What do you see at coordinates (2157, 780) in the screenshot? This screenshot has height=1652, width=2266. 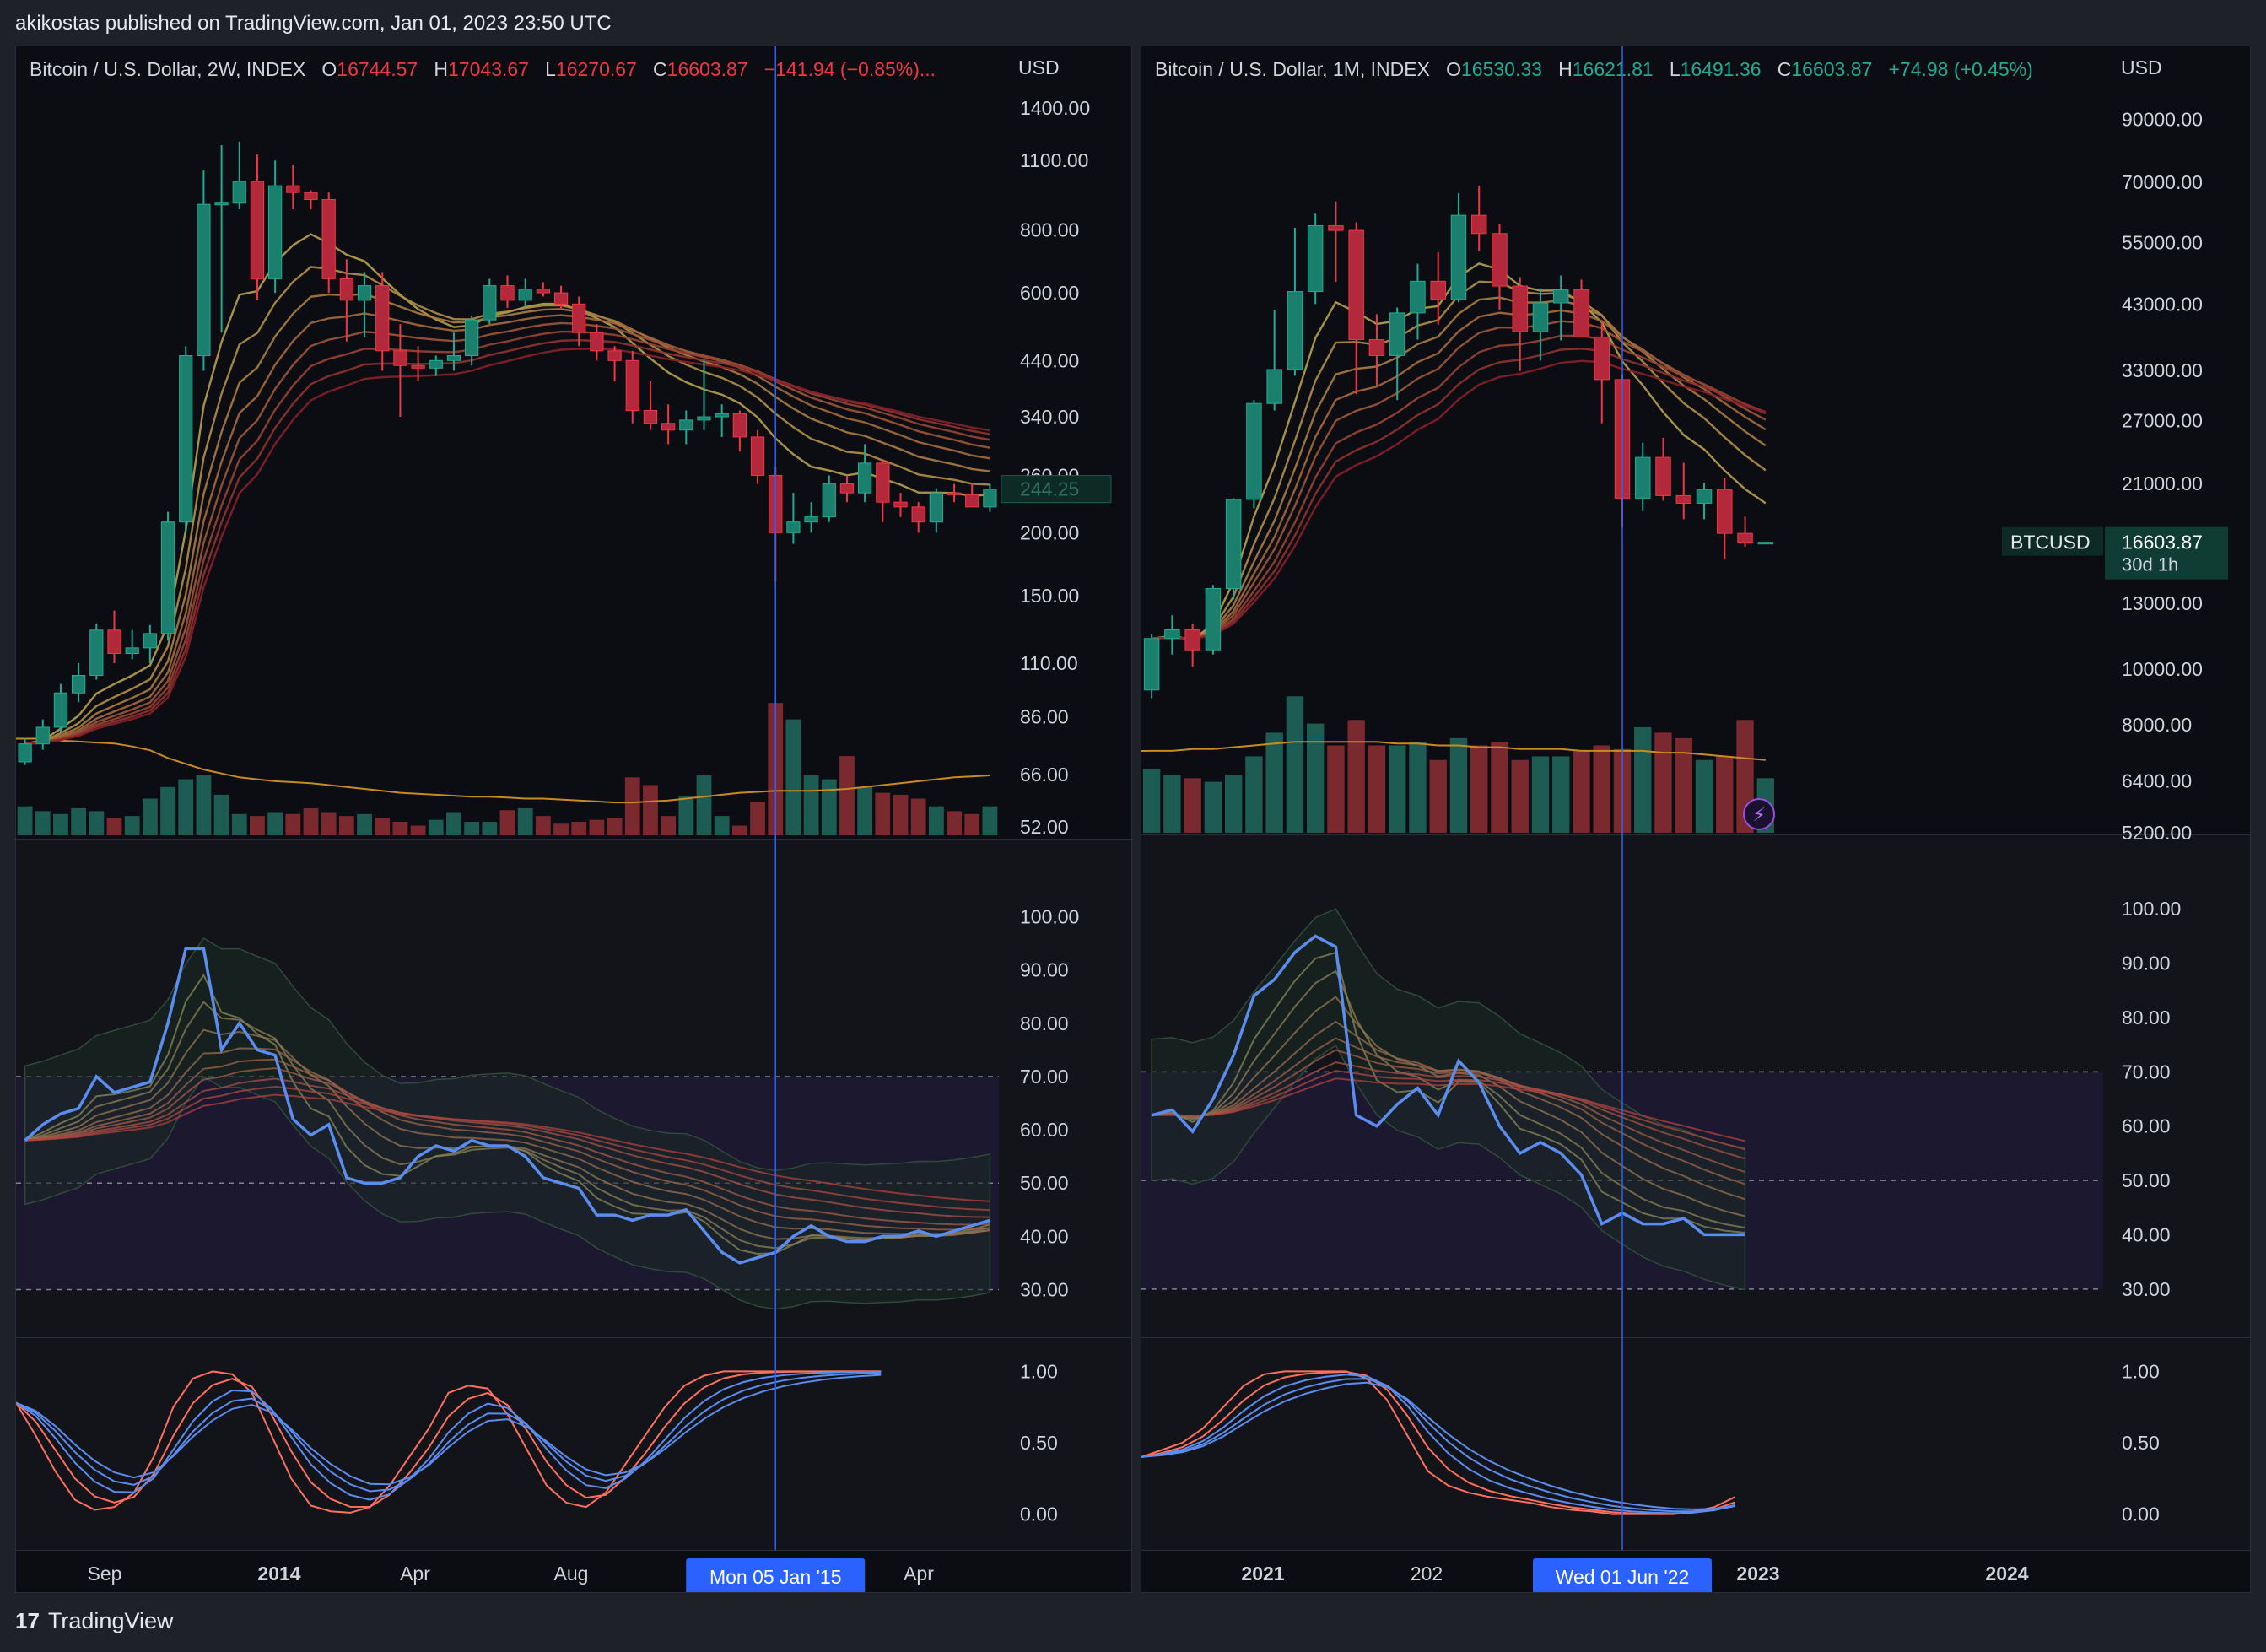 I see `price-axis-tick: 6400.00` at bounding box center [2157, 780].